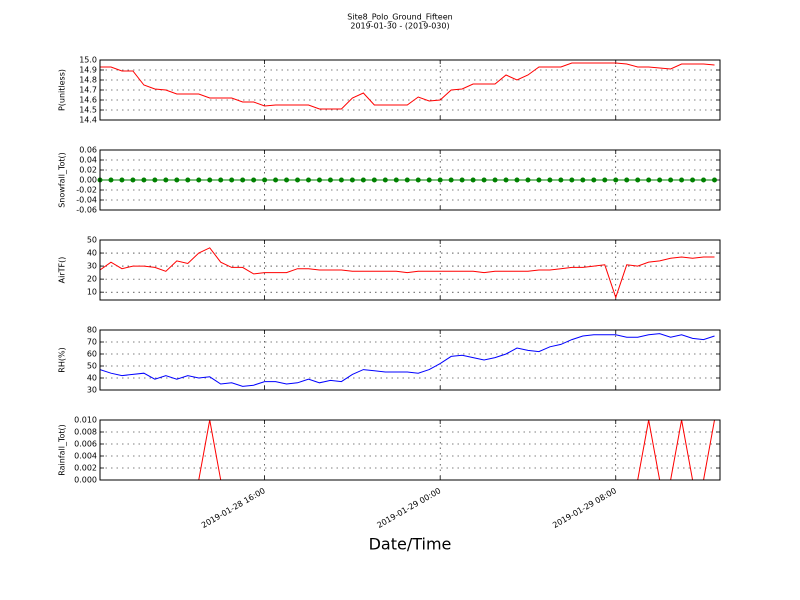  What do you see at coordinates (85, 444) in the screenshot?
I see `y-tick-label: 0.006` at bounding box center [85, 444].